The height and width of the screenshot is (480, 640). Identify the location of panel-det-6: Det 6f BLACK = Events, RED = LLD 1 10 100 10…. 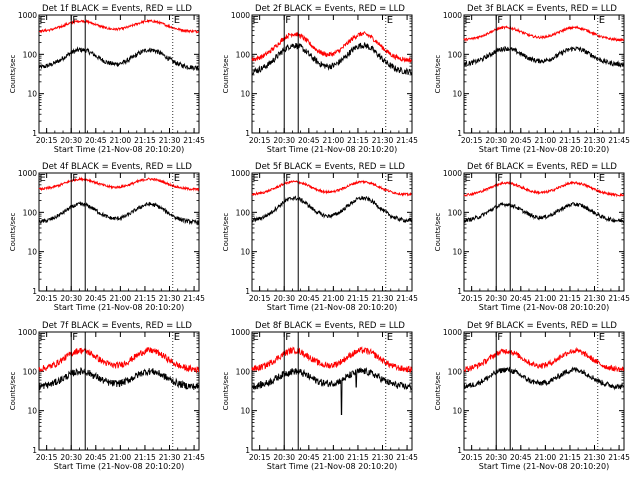
(532, 237).